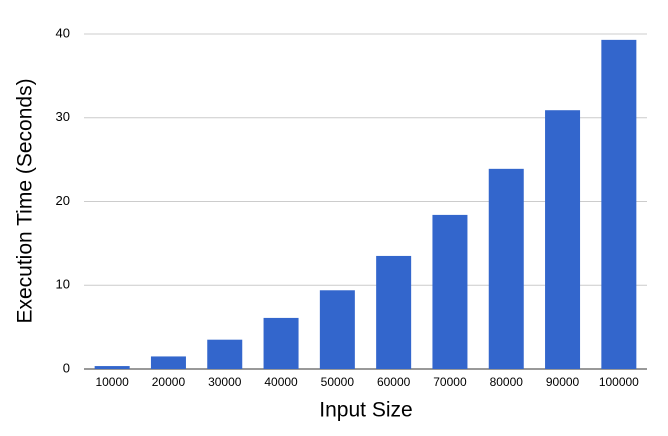  I want to click on x-tick-label: 20000, so click(169, 382).